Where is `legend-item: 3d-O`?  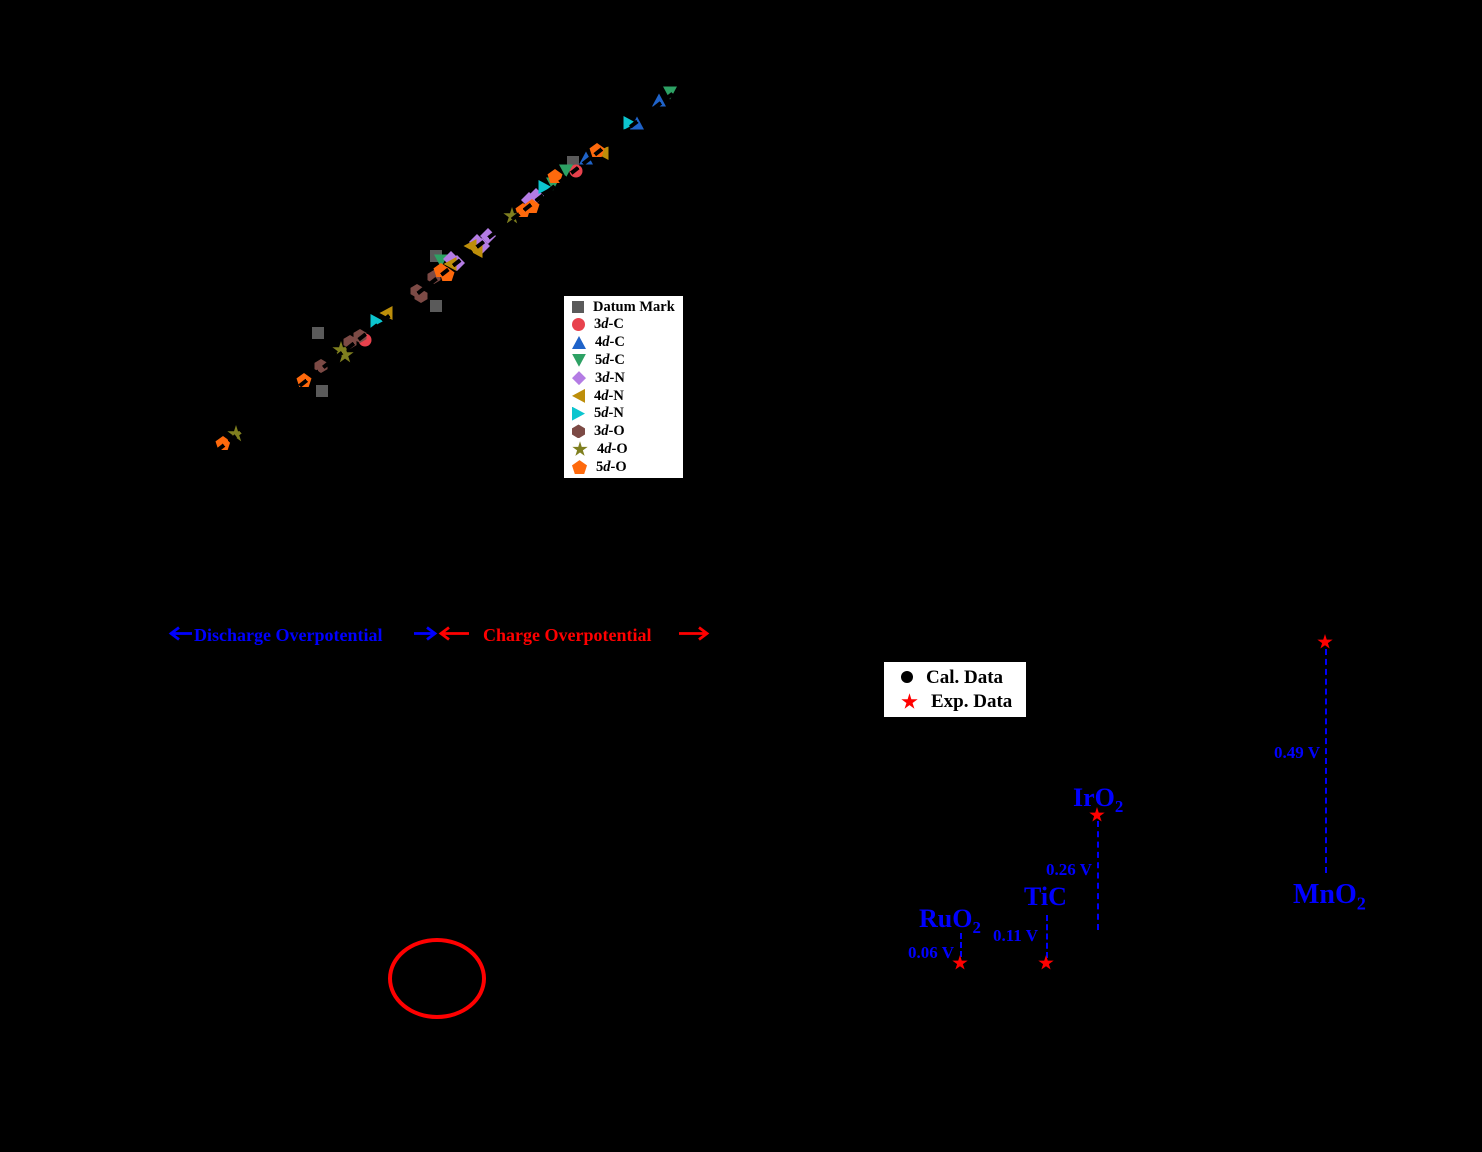 legend-item: 3d-O is located at coordinates (627, 431).